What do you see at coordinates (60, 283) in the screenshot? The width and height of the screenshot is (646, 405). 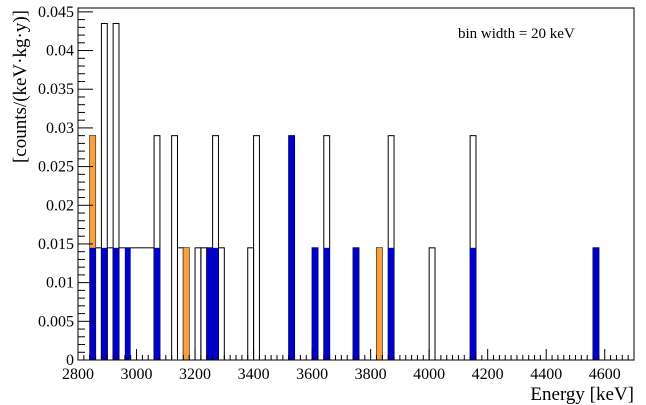 I see `y-tick-label: 0.01` at bounding box center [60, 283].